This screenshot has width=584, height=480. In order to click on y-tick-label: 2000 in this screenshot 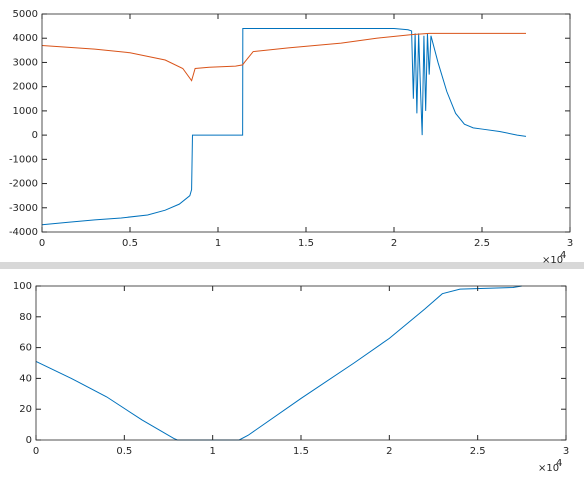, I will do `click(25, 87)`.